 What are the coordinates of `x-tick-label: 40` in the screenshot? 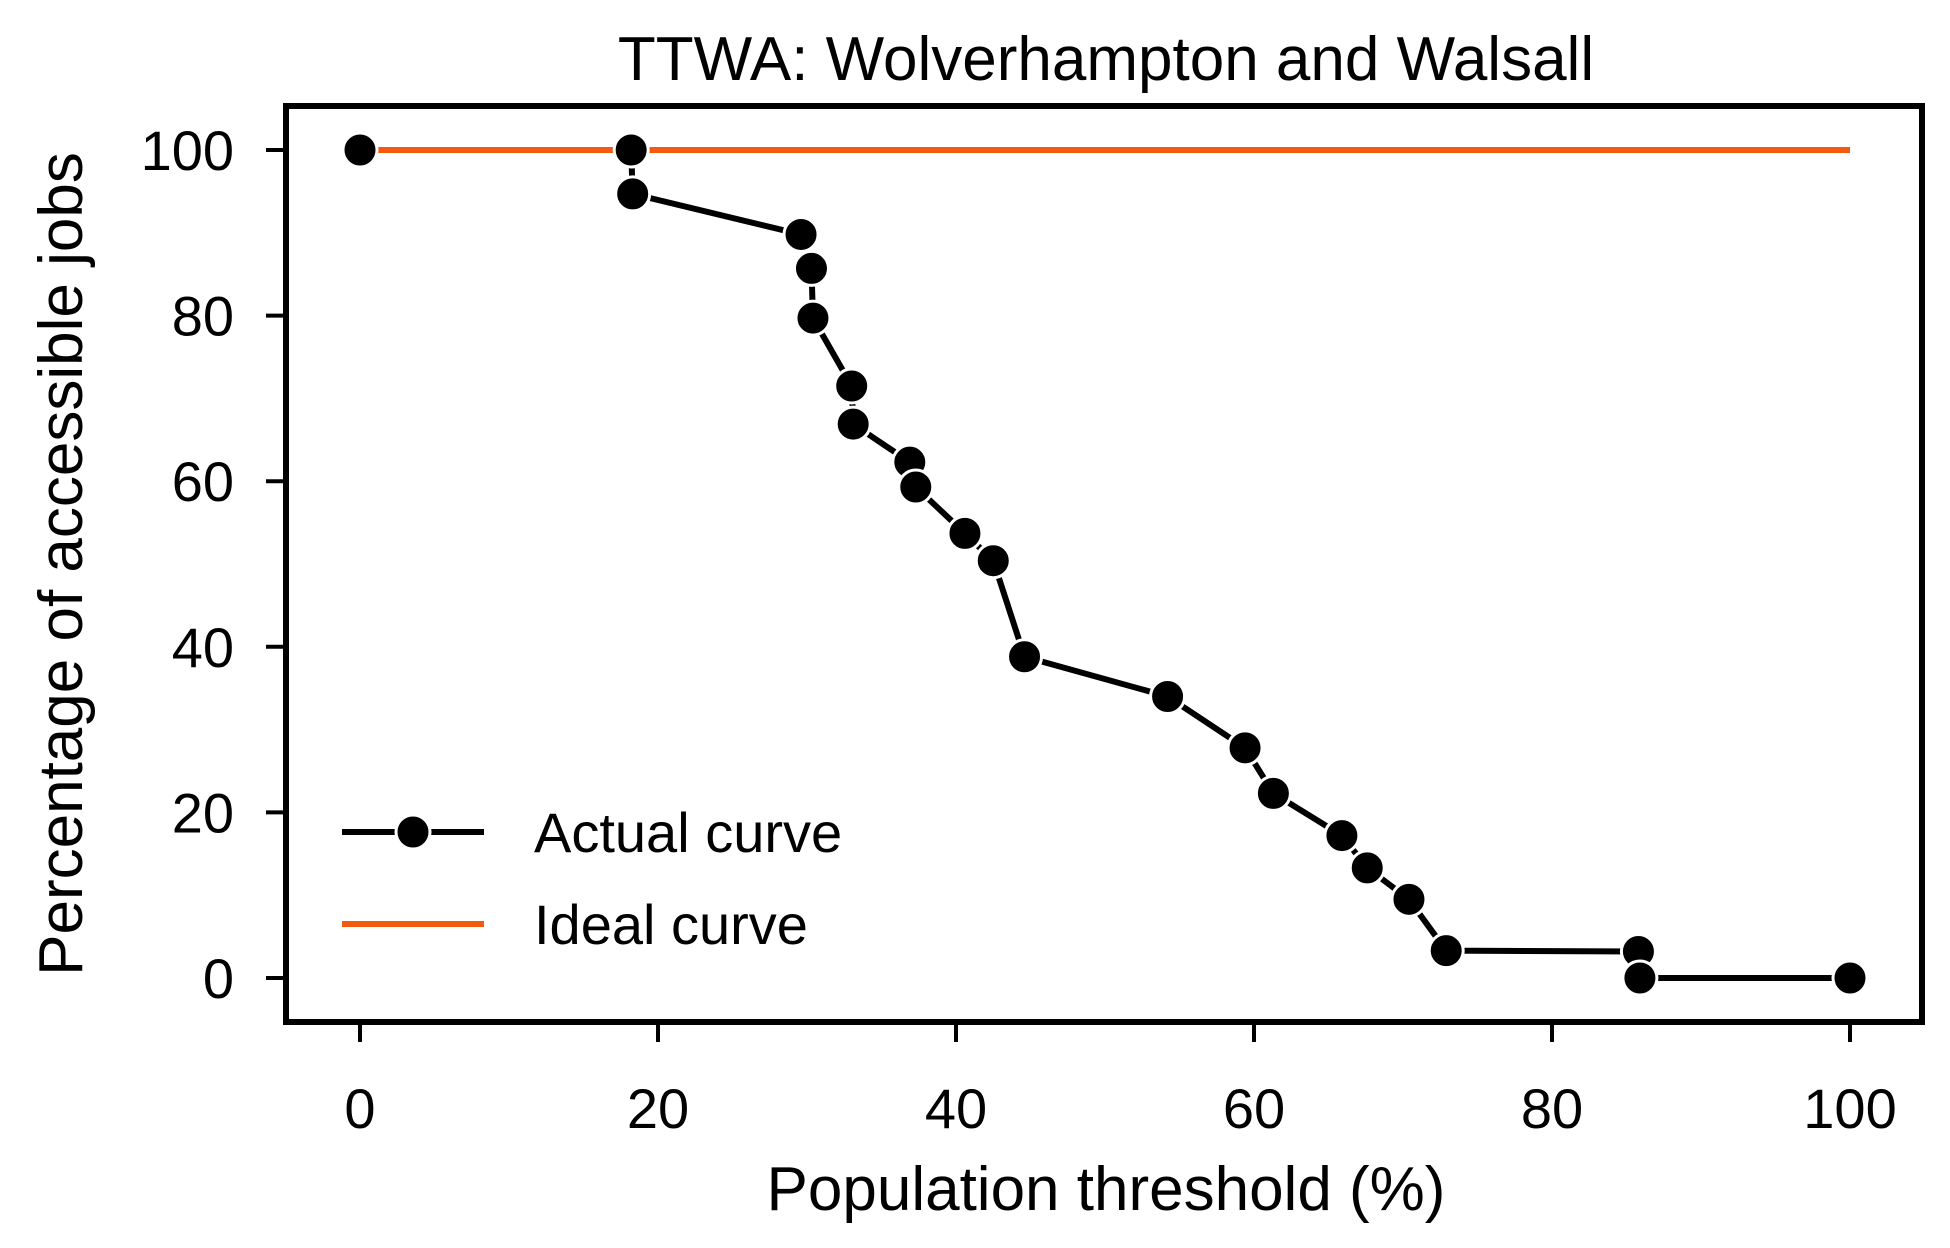 It's located at (956, 1108).